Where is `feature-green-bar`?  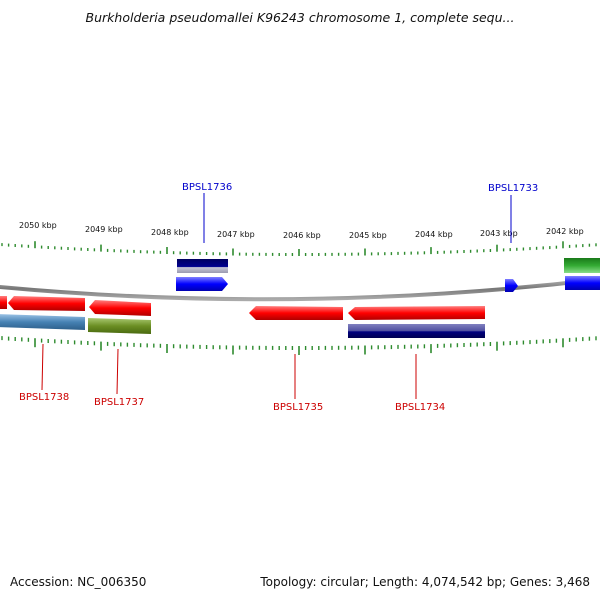
feature-green-bar is located at coordinates (582, 265).